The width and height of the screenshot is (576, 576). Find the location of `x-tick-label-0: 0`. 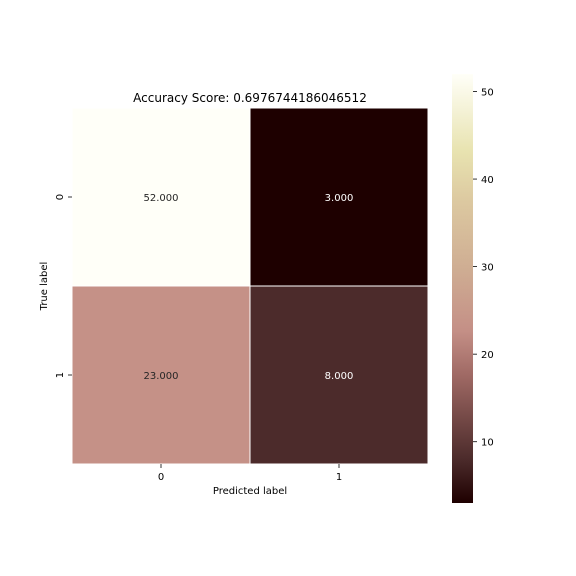

x-tick-label-0: 0 is located at coordinates (161, 477).